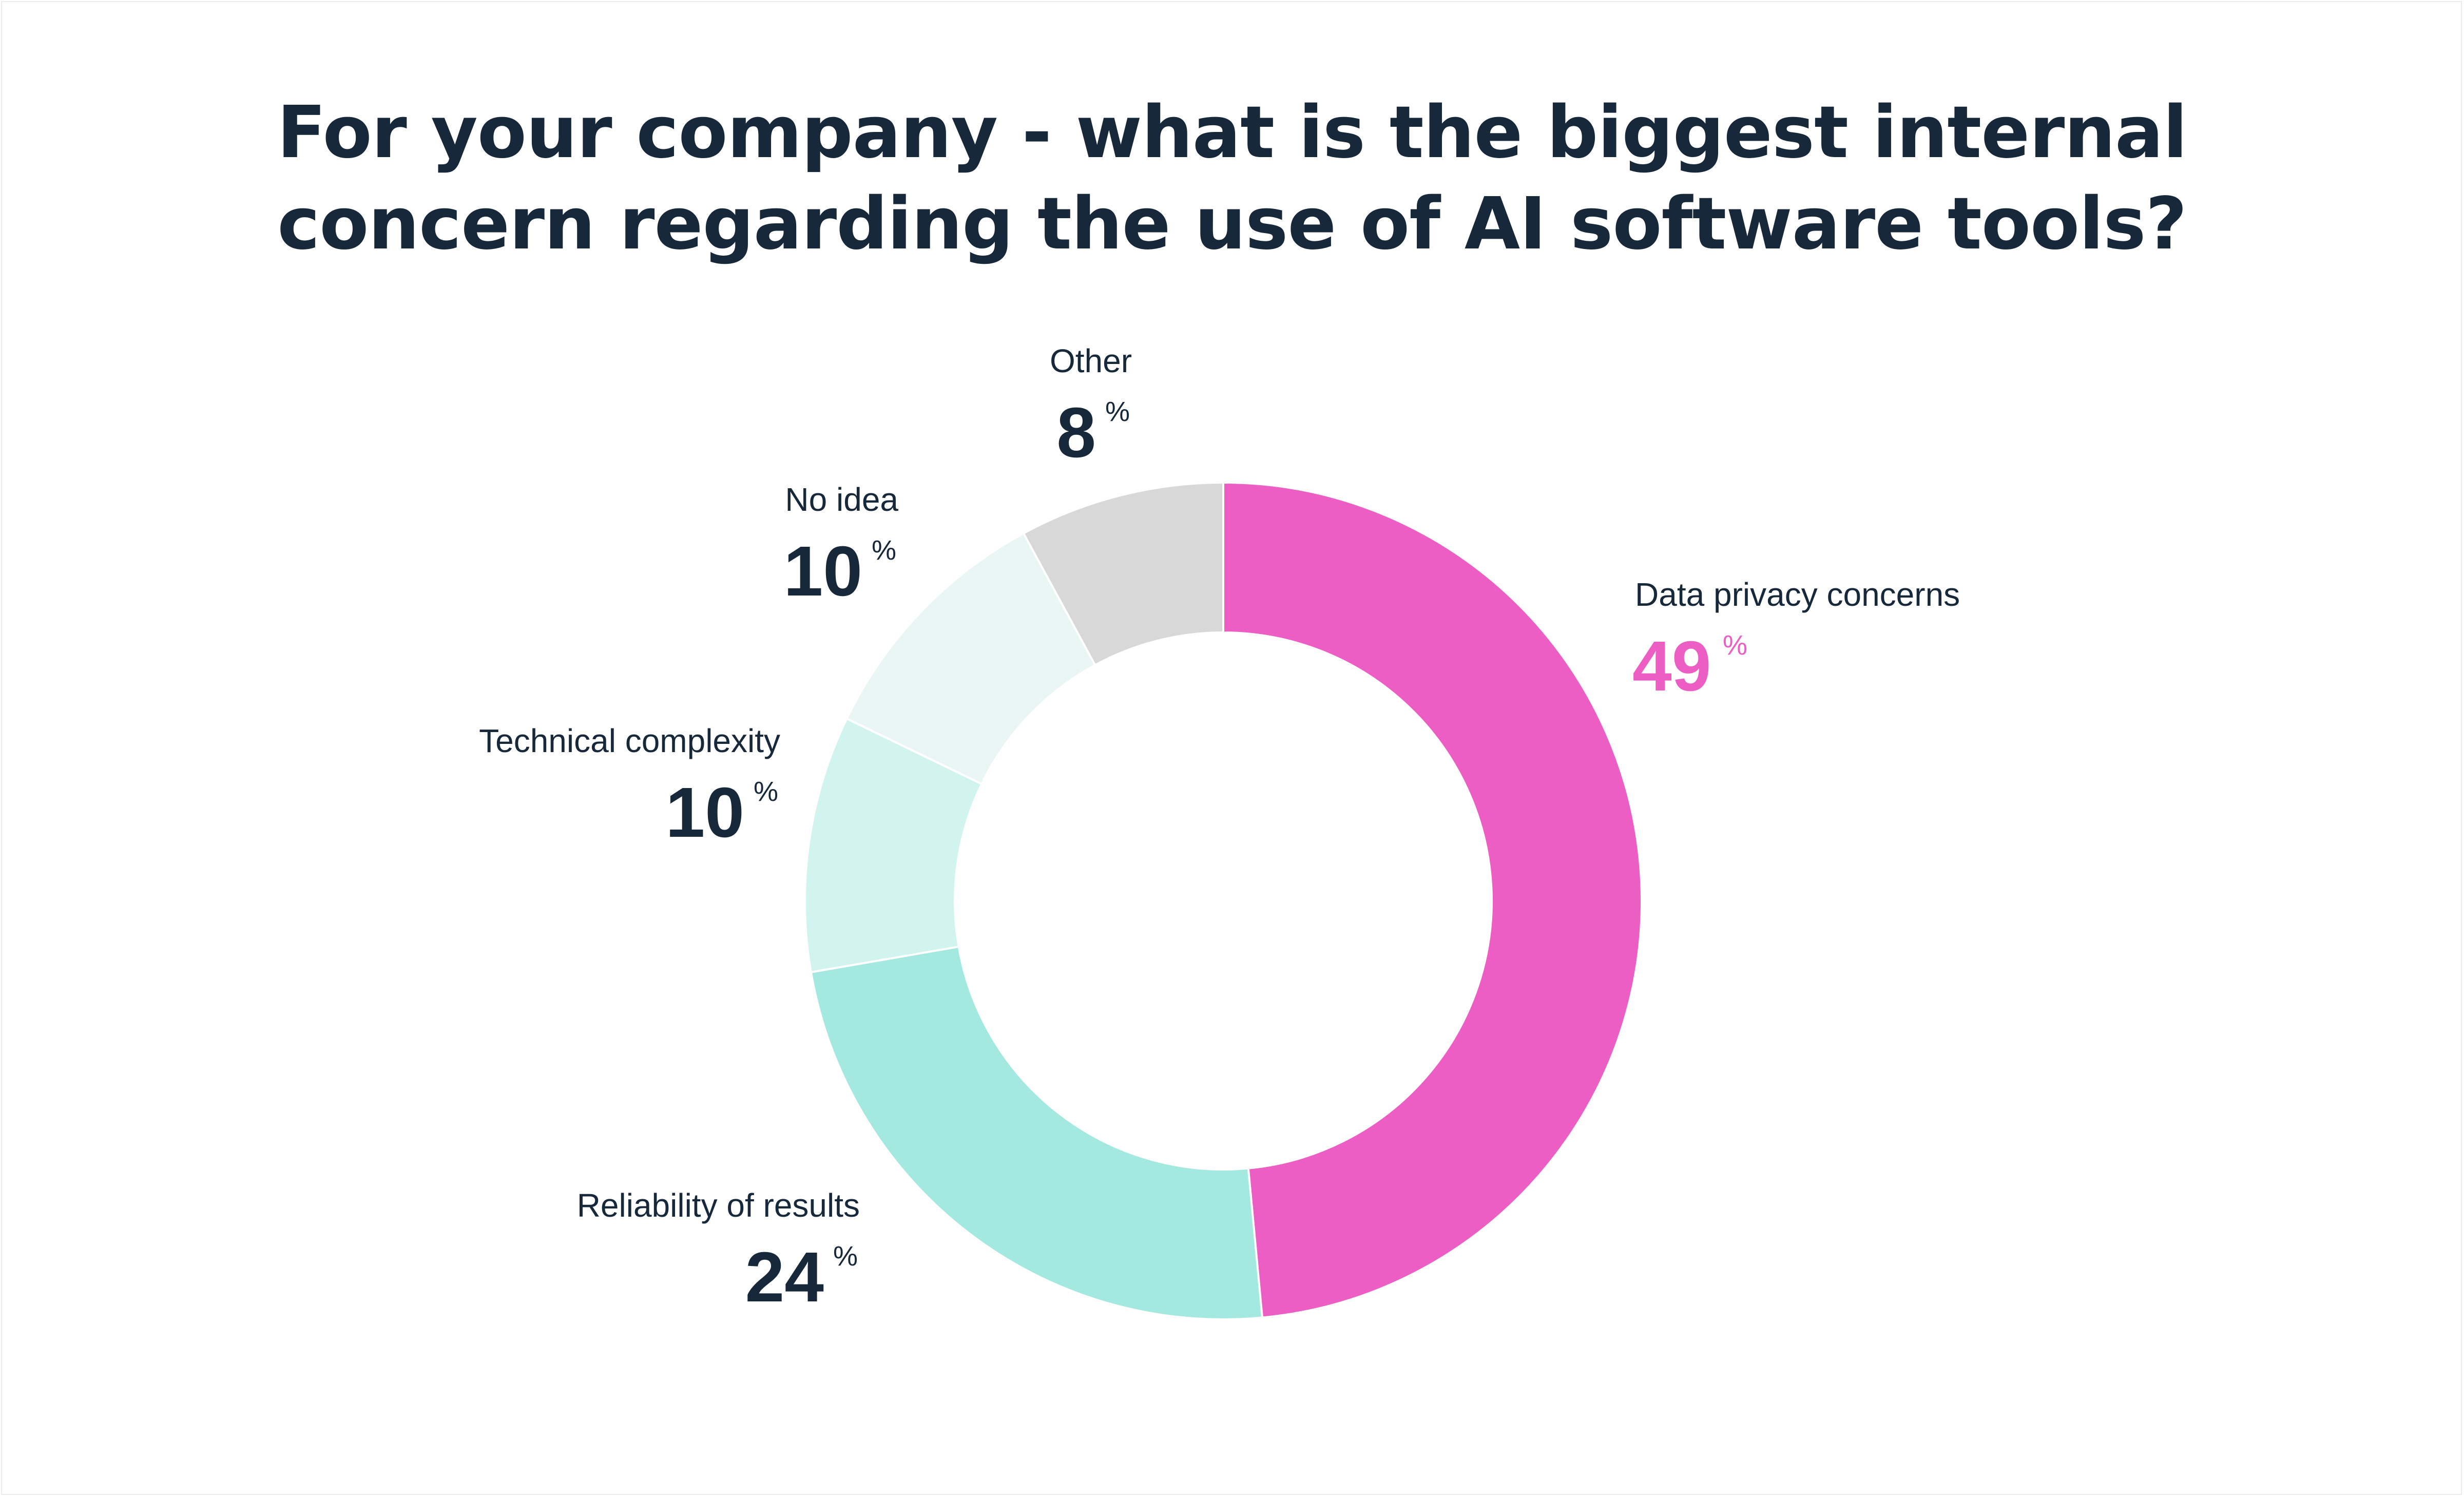  Describe the element at coordinates (1076, 432) in the screenshot. I see `slice-value-other: 8` at that location.